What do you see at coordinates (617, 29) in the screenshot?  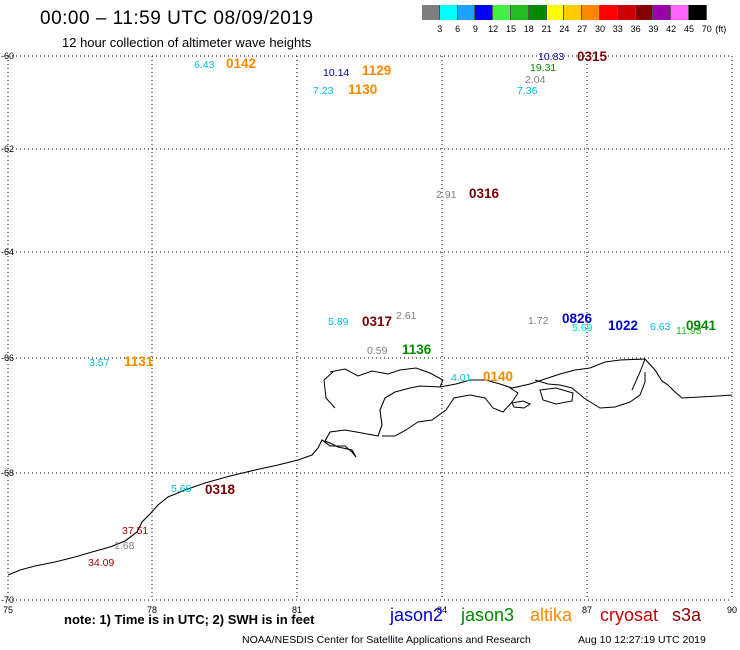 I see `color-scale-label: 33` at bounding box center [617, 29].